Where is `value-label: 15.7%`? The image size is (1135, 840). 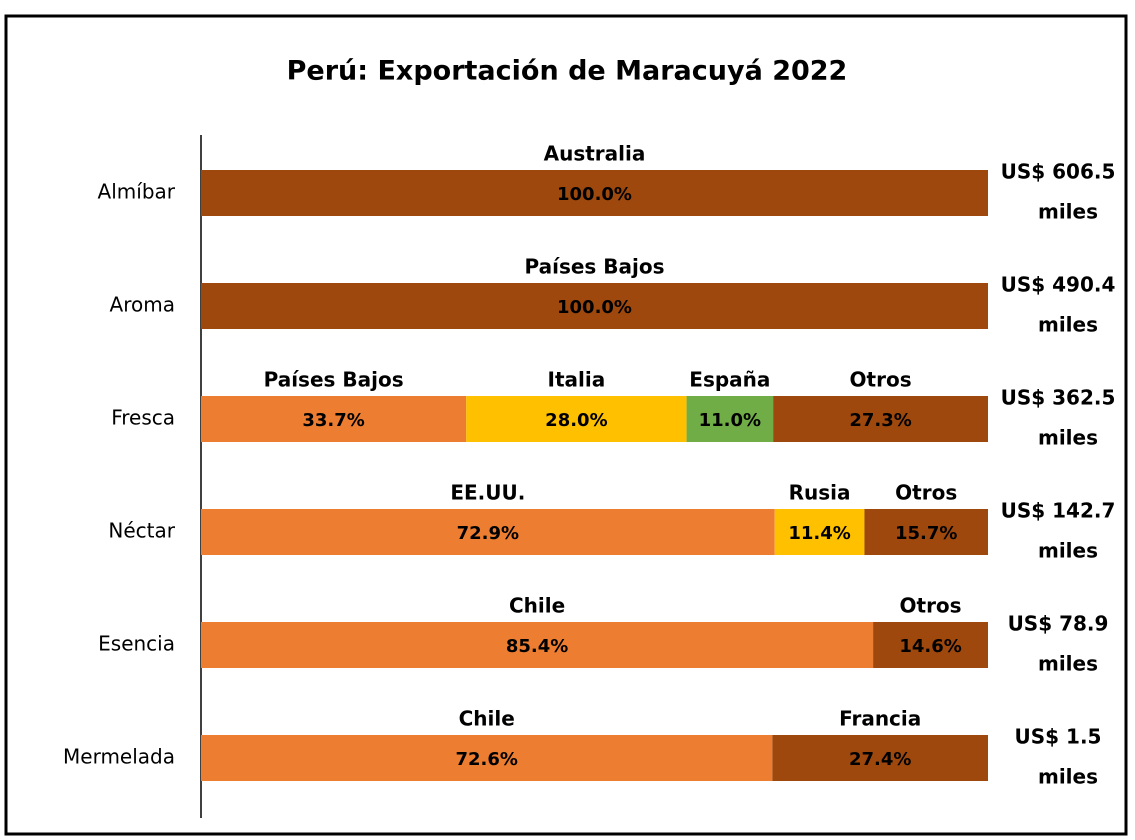
value-label: 15.7% is located at coordinates (926, 533).